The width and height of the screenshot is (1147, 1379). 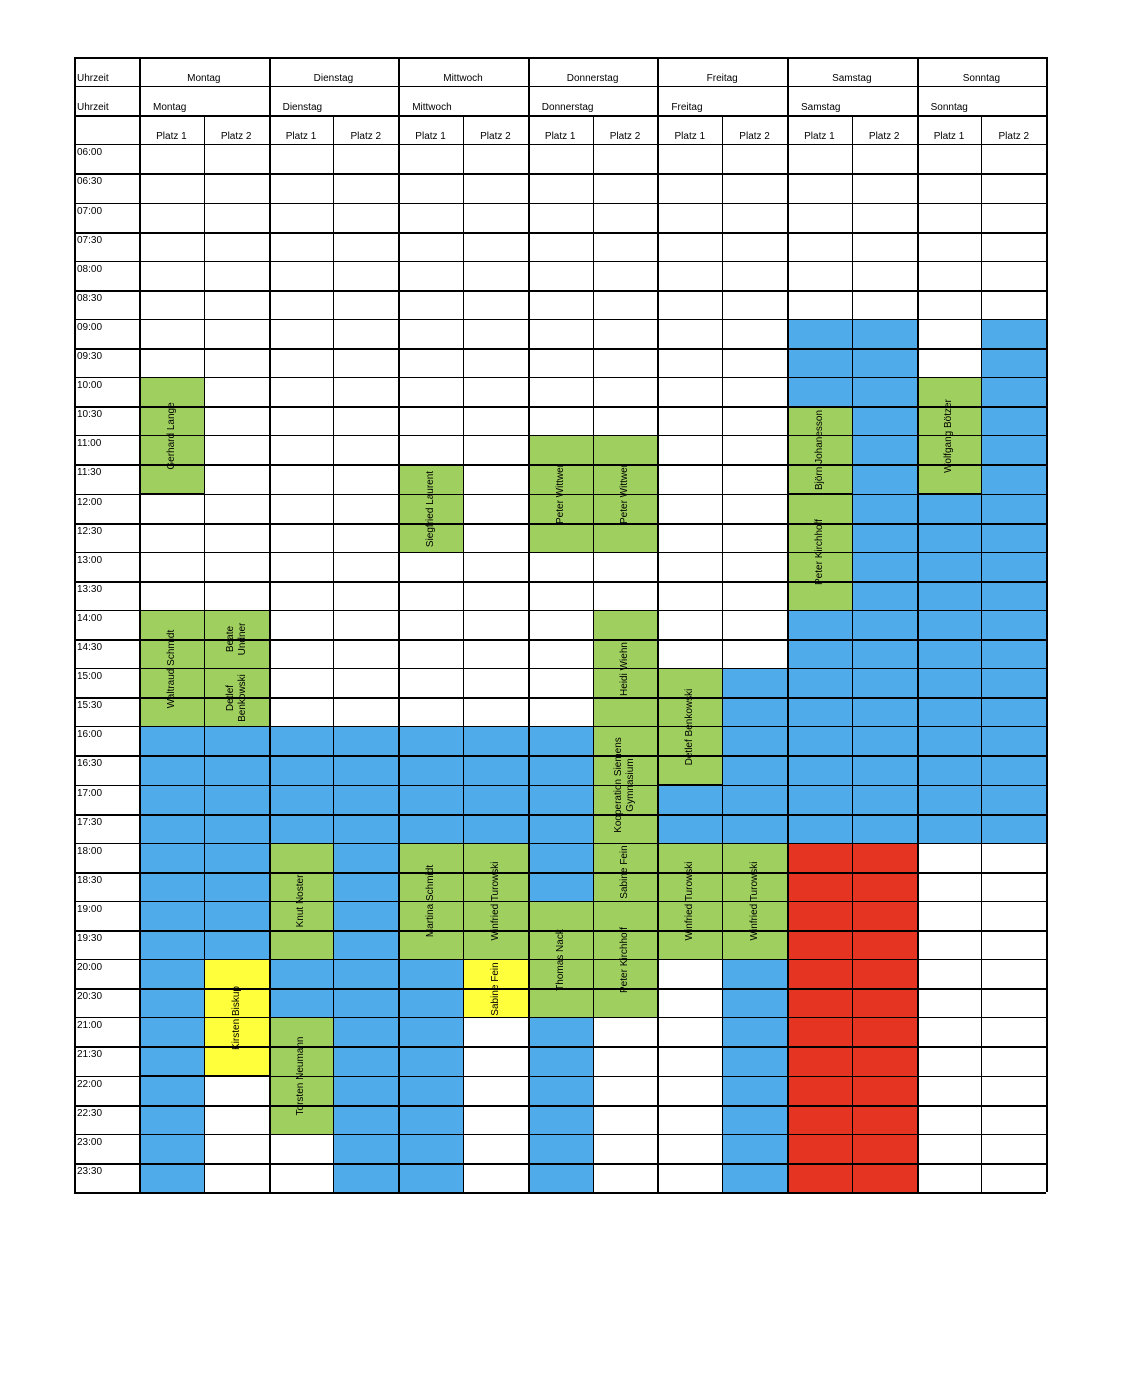 I want to click on time-label: 08:30, so click(x=90, y=298).